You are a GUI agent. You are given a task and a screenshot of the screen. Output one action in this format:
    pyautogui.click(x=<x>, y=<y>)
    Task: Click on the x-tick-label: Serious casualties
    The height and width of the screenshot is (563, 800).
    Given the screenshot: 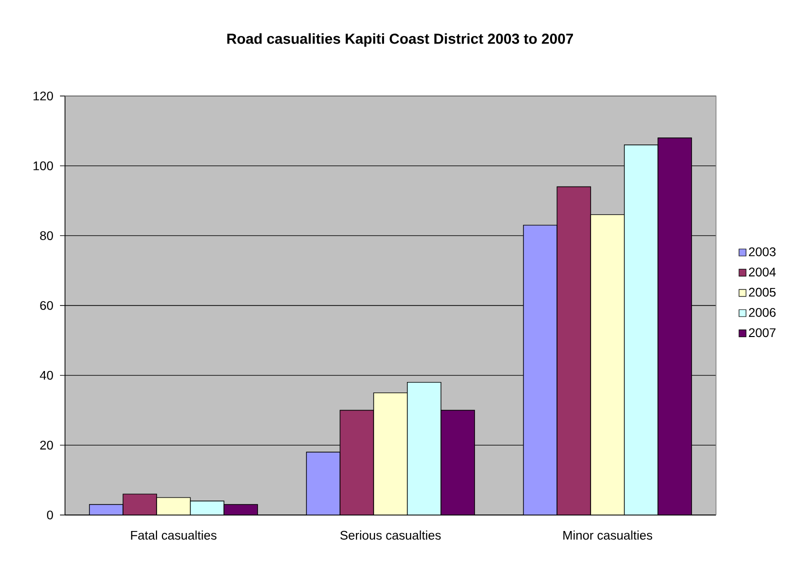 What is the action you would take?
    pyautogui.click(x=390, y=535)
    